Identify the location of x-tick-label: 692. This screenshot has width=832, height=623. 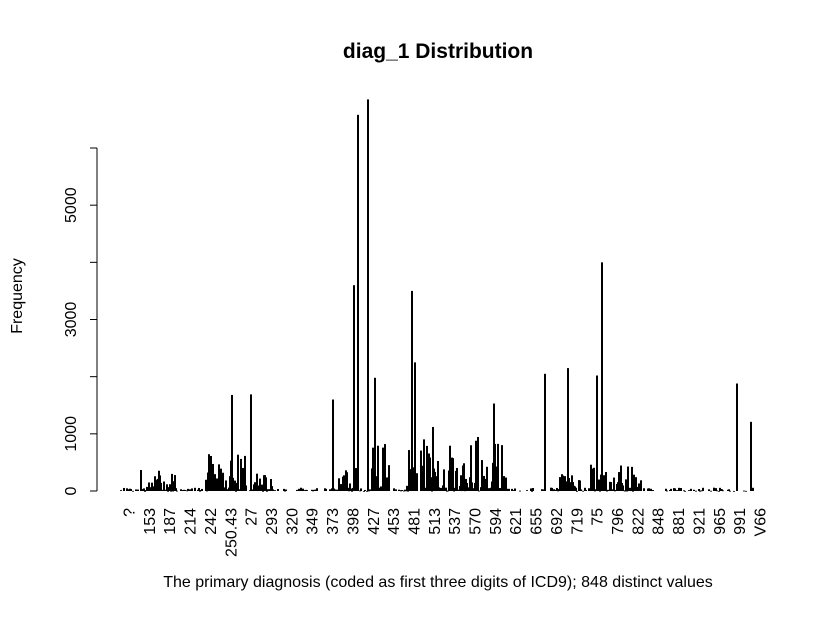
(557, 521).